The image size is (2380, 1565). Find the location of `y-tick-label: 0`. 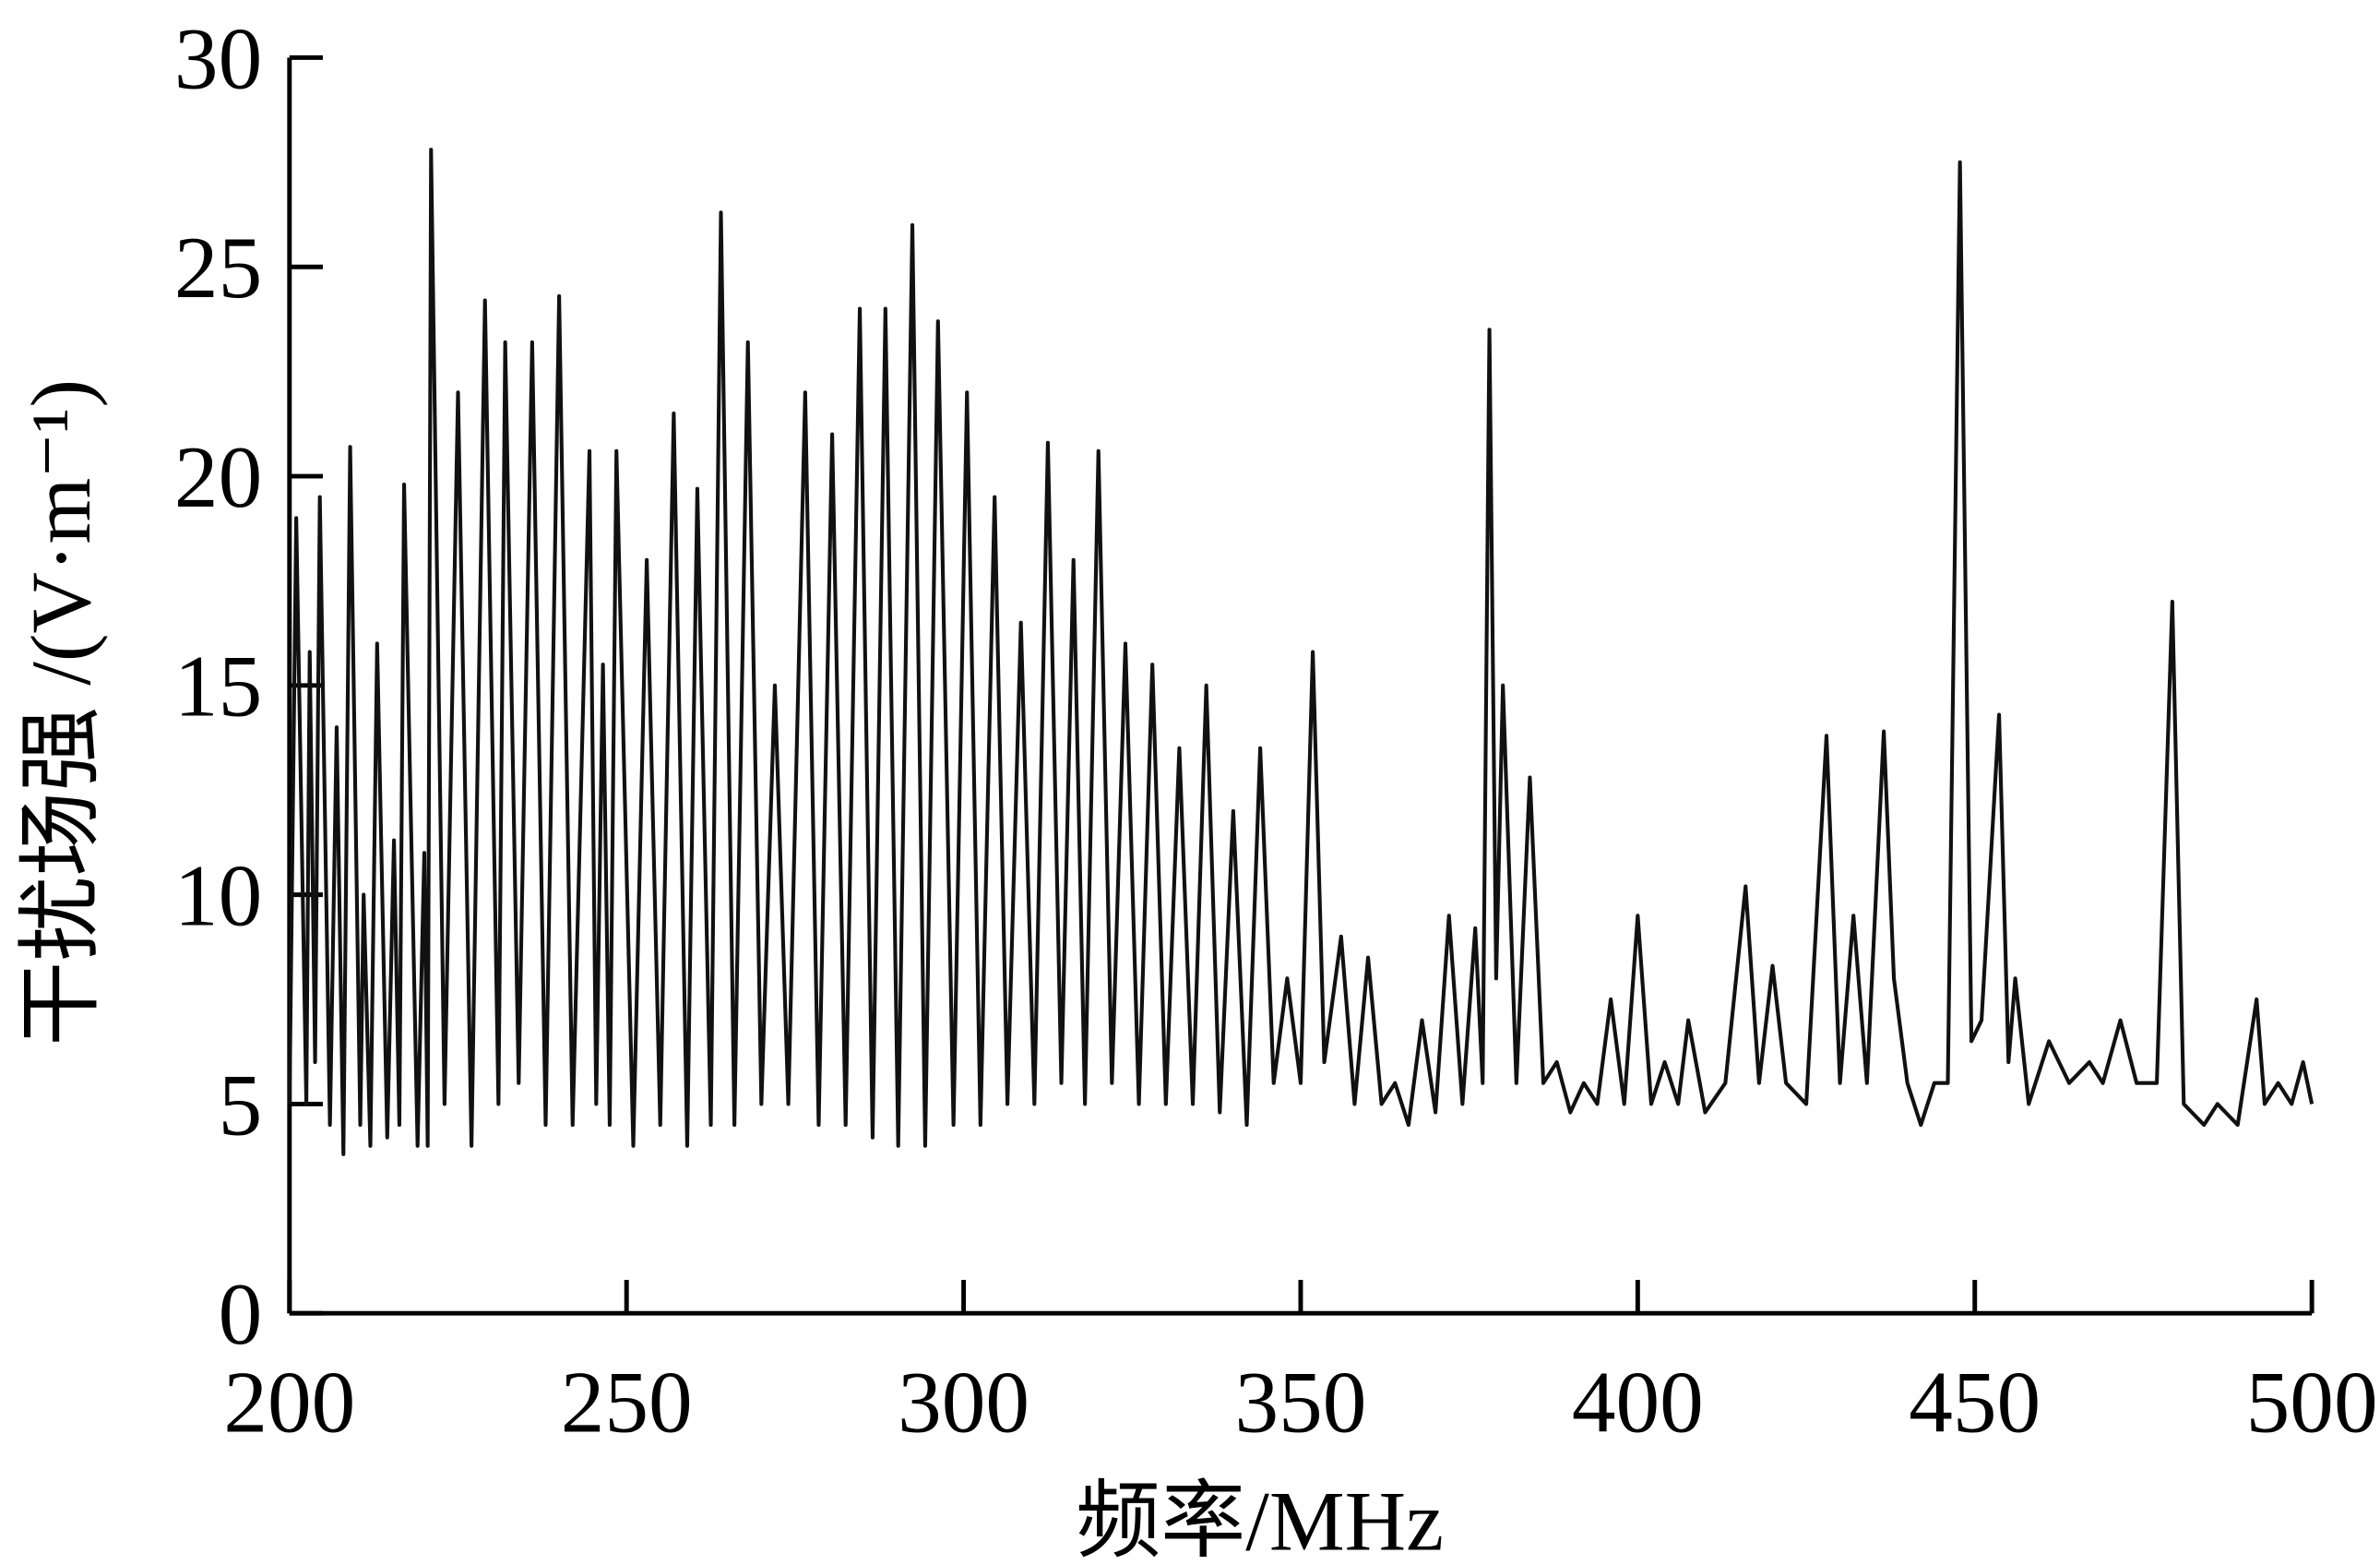

y-tick-label: 0 is located at coordinates (241, 1314).